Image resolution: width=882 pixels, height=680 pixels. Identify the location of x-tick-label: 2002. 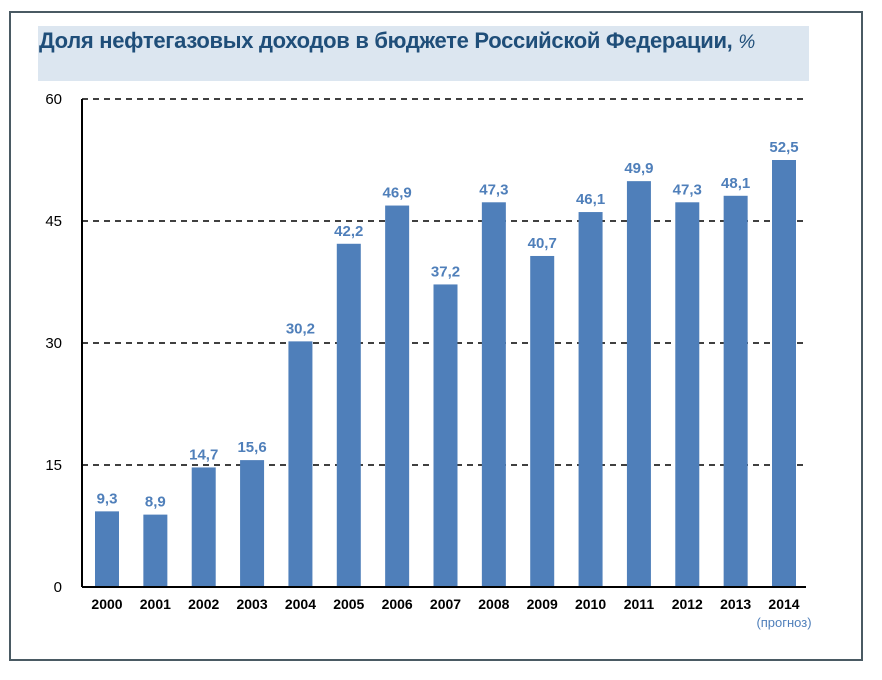
(203, 604).